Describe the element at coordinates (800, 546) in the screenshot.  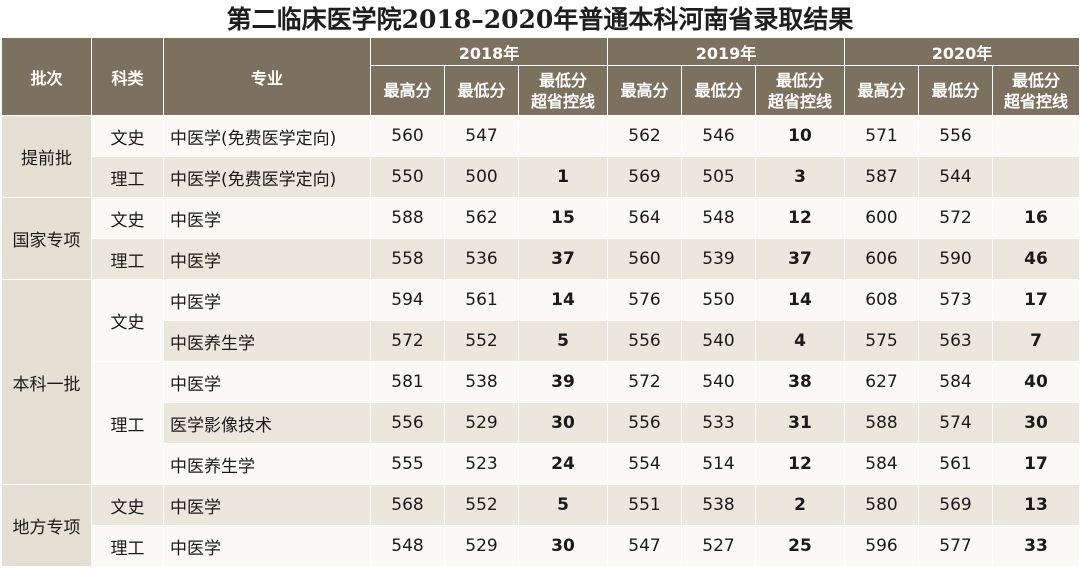
I see `y2019-over-line-cell: 25` at that location.